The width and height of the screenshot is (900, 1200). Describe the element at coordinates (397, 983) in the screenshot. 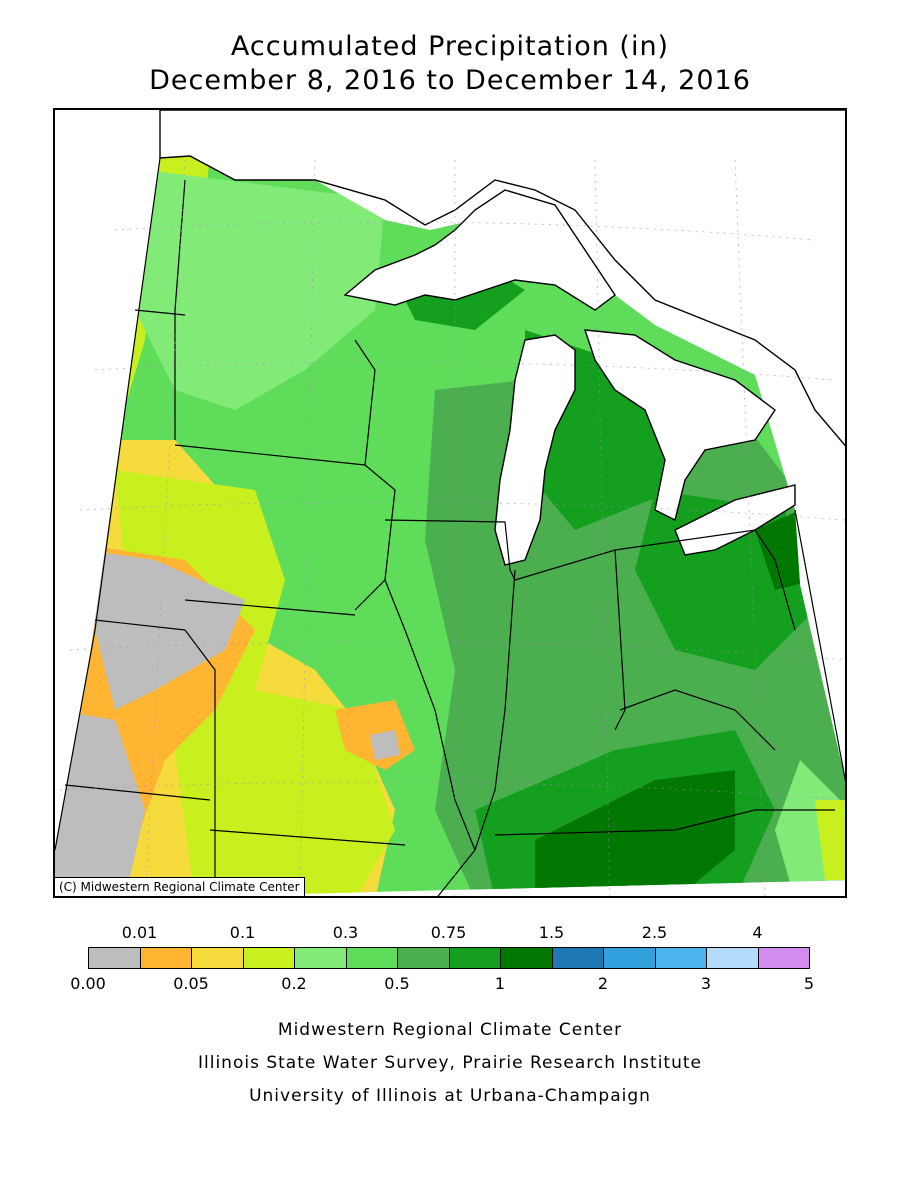

I see `legend-bottom-label: 0.5` at that location.